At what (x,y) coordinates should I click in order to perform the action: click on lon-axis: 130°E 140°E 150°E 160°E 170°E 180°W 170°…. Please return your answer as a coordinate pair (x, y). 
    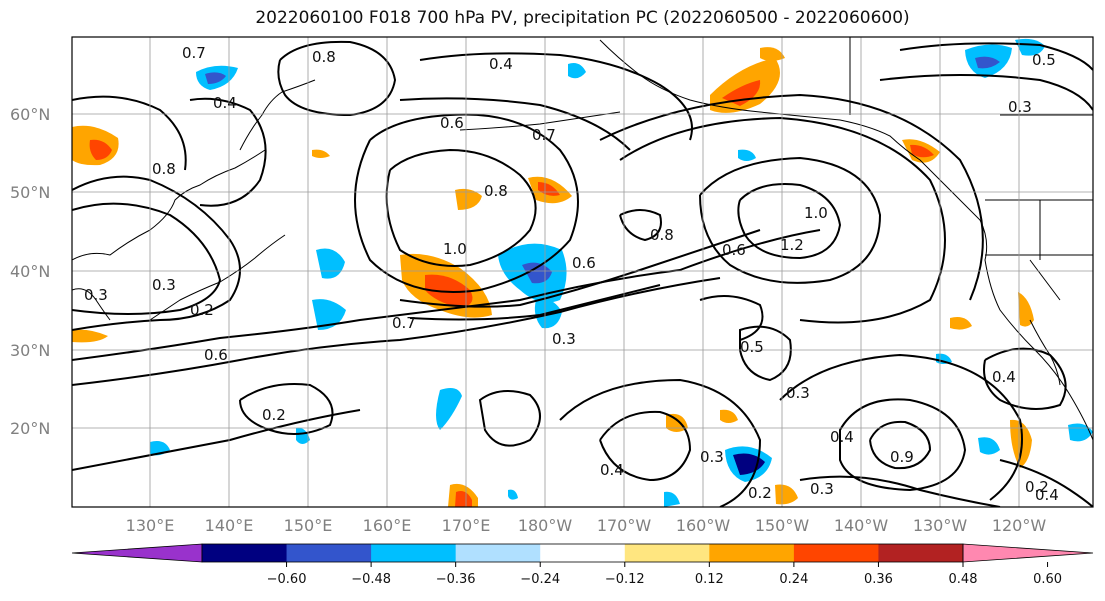
    Looking at the image, I should click on (586, 525).